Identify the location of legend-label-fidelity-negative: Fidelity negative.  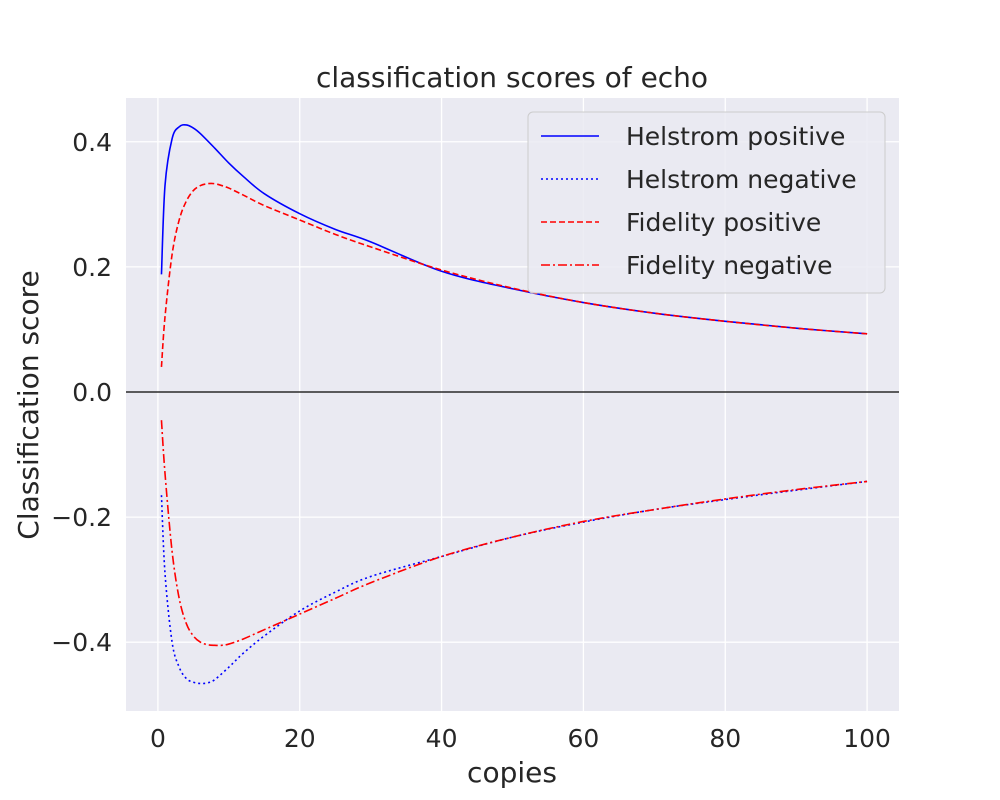
(729, 265).